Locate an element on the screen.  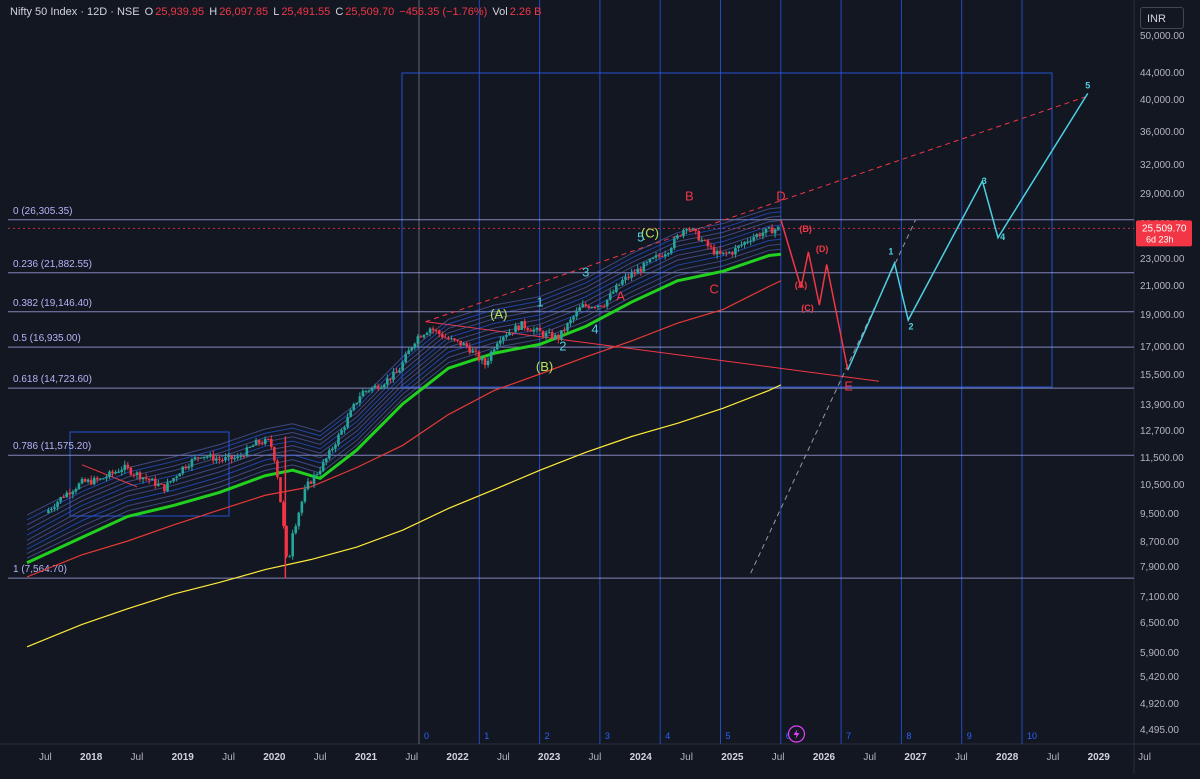
time-cycle-label: 10 is located at coordinates (1032, 736).